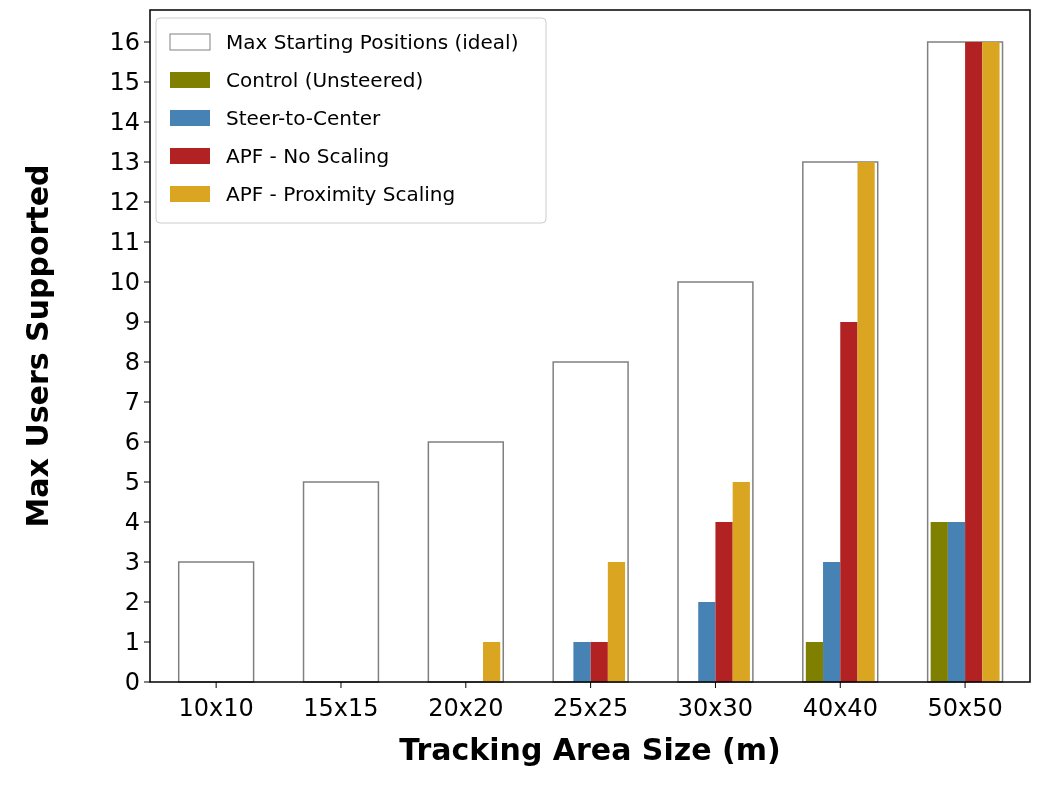 The height and width of the screenshot is (795, 1042). Describe the element at coordinates (124, 162) in the screenshot. I see `y-tick-label: 13` at that location.